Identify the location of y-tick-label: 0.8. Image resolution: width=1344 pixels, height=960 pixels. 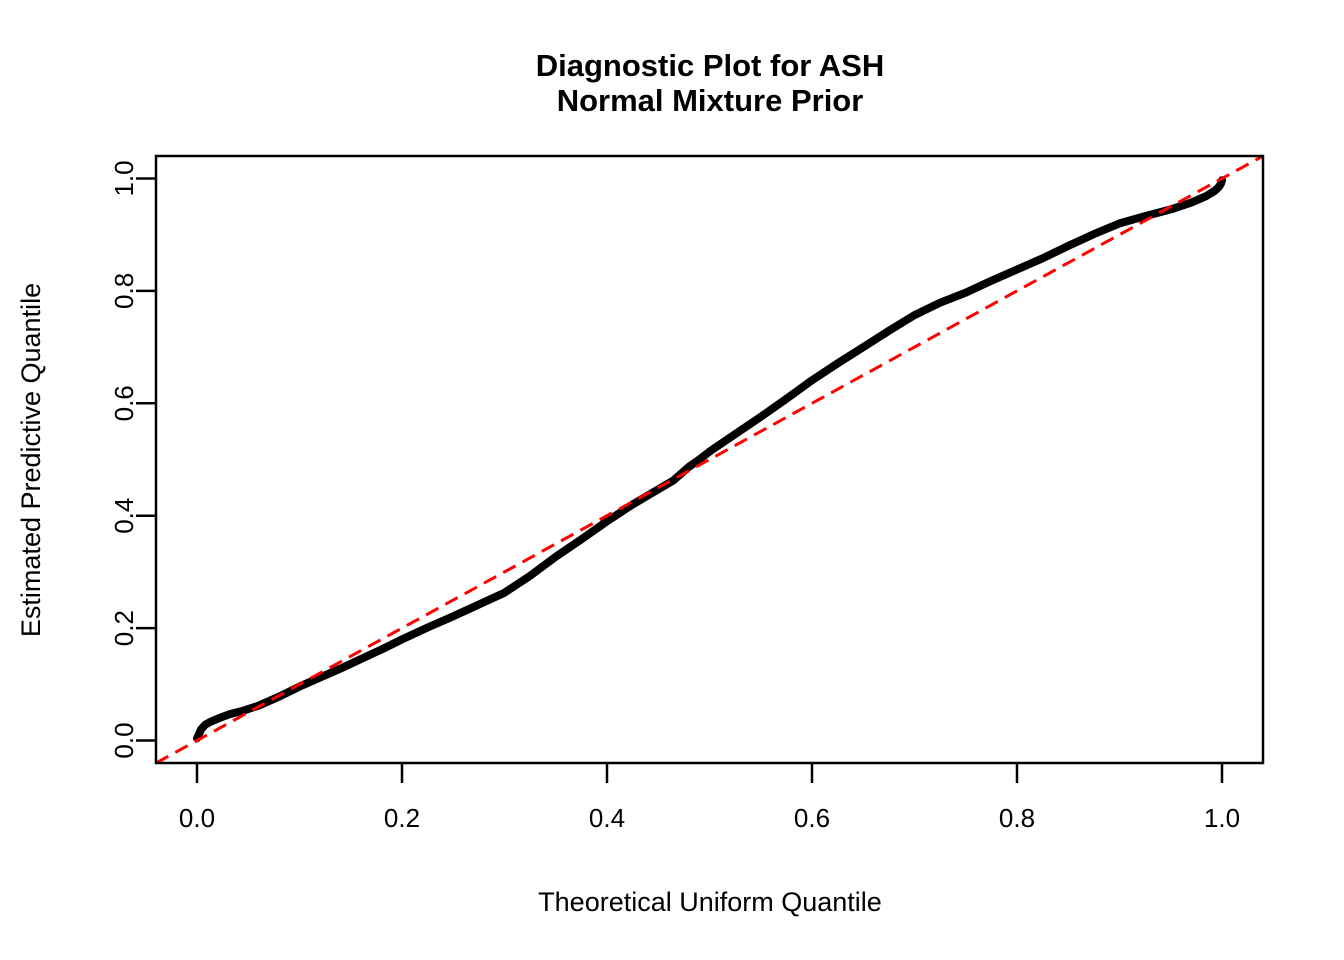
(124, 291).